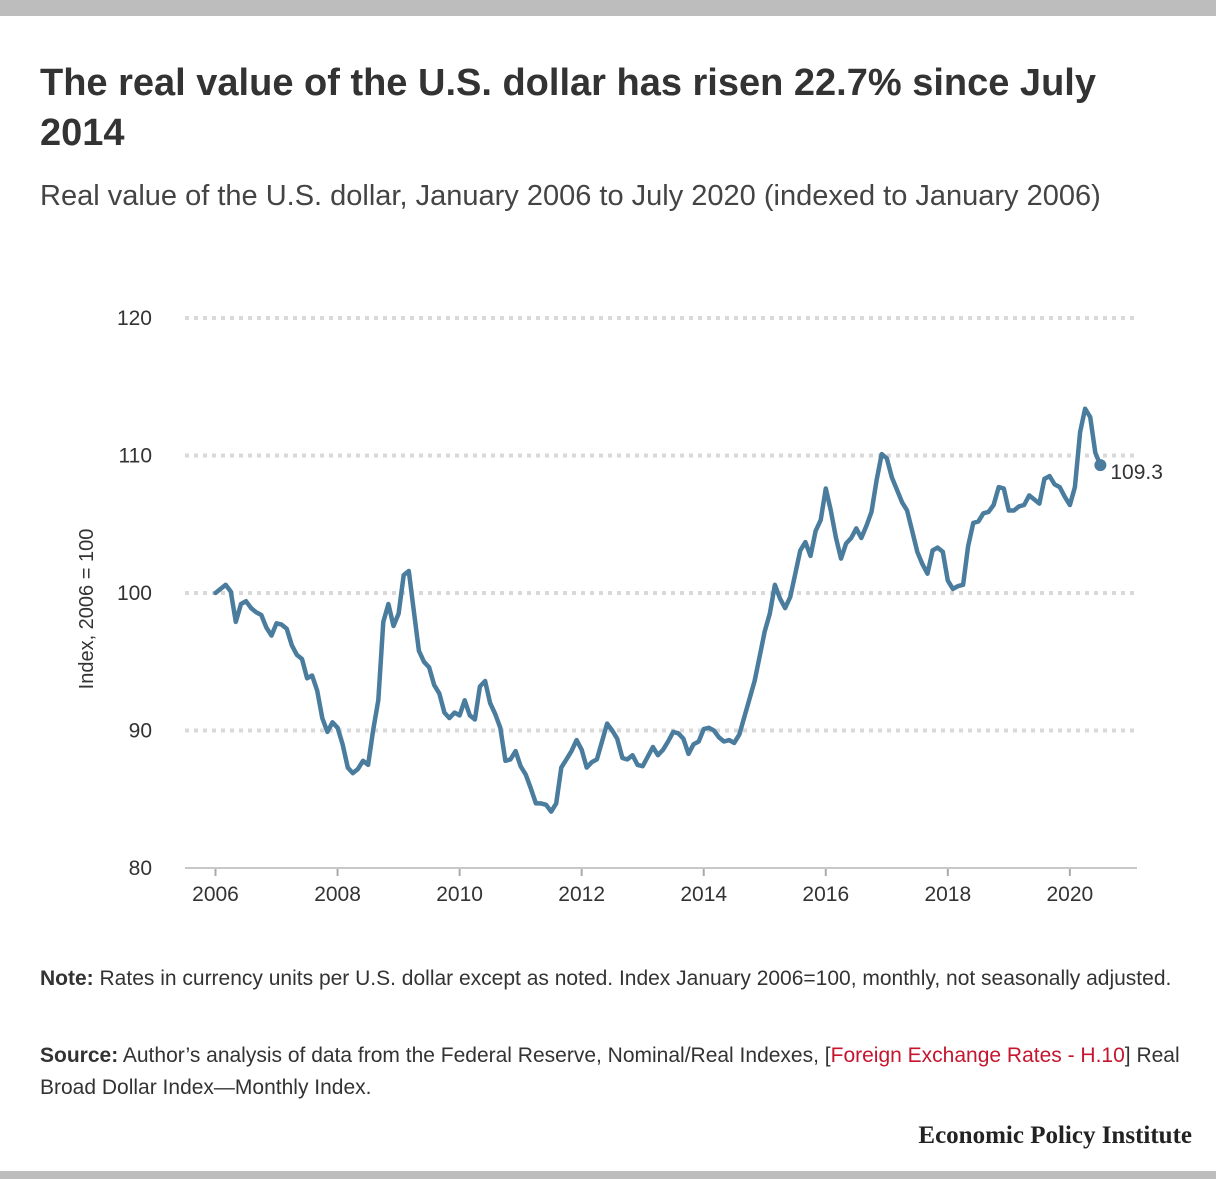  What do you see at coordinates (1136, 472) in the screenshot?
I see `end-value-label: 109.3` at bounding box center [1136, 472].